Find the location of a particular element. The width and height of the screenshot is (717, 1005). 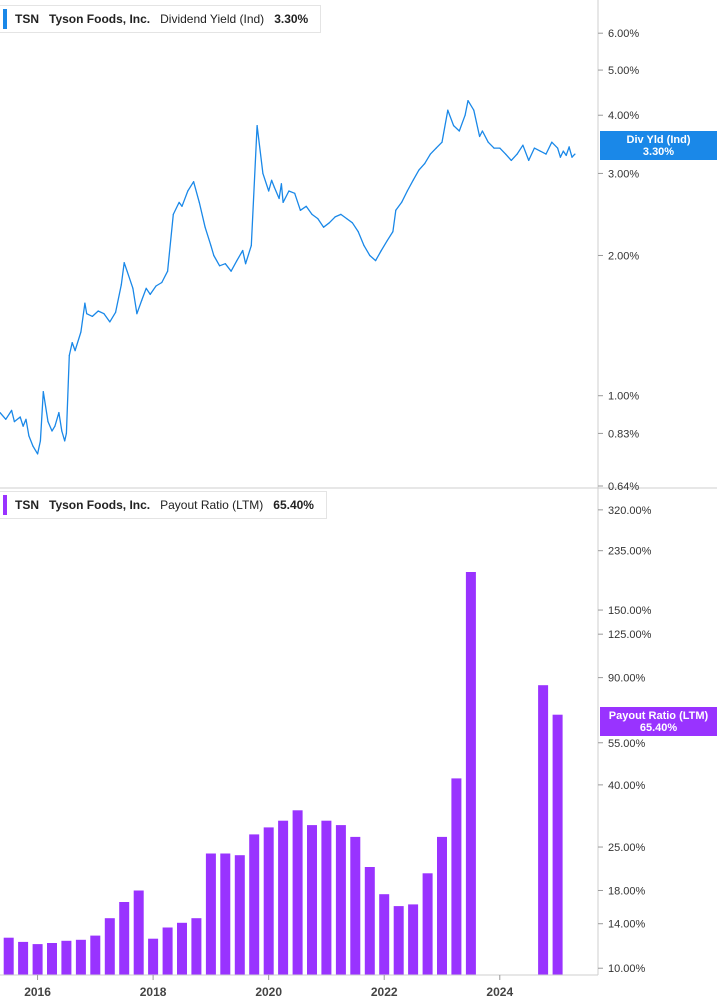

dividend-yield-value-tag: Div Yld (Ind) 3.30% is located at coordinates (658, 145).